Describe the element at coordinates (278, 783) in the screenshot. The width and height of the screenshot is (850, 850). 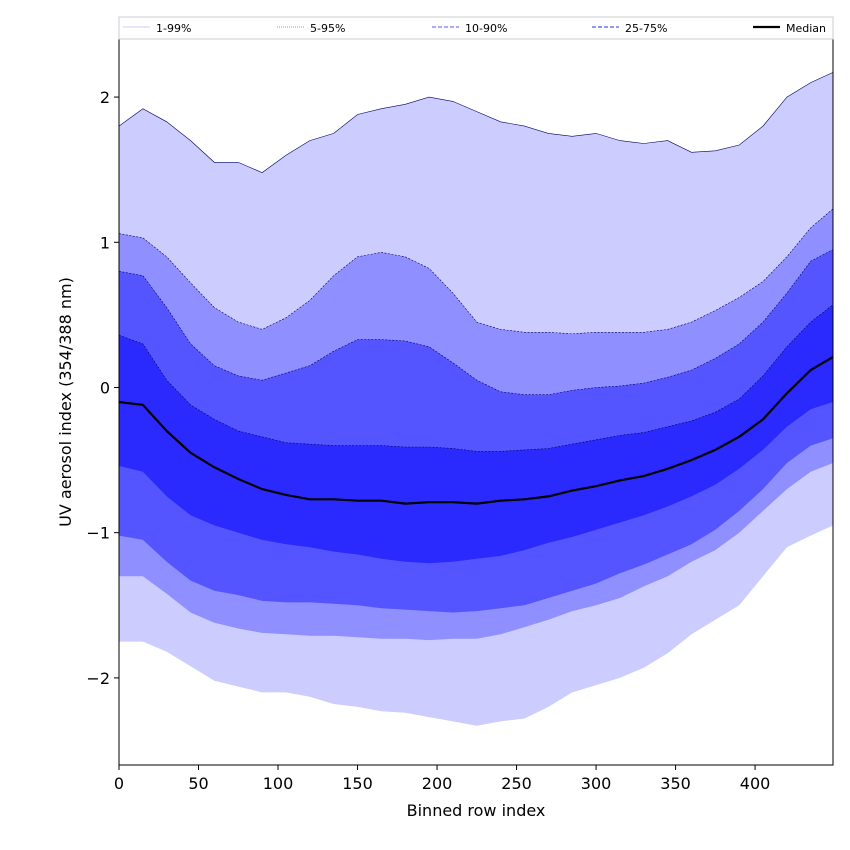
I see `x-tick-label: 100` at that location.